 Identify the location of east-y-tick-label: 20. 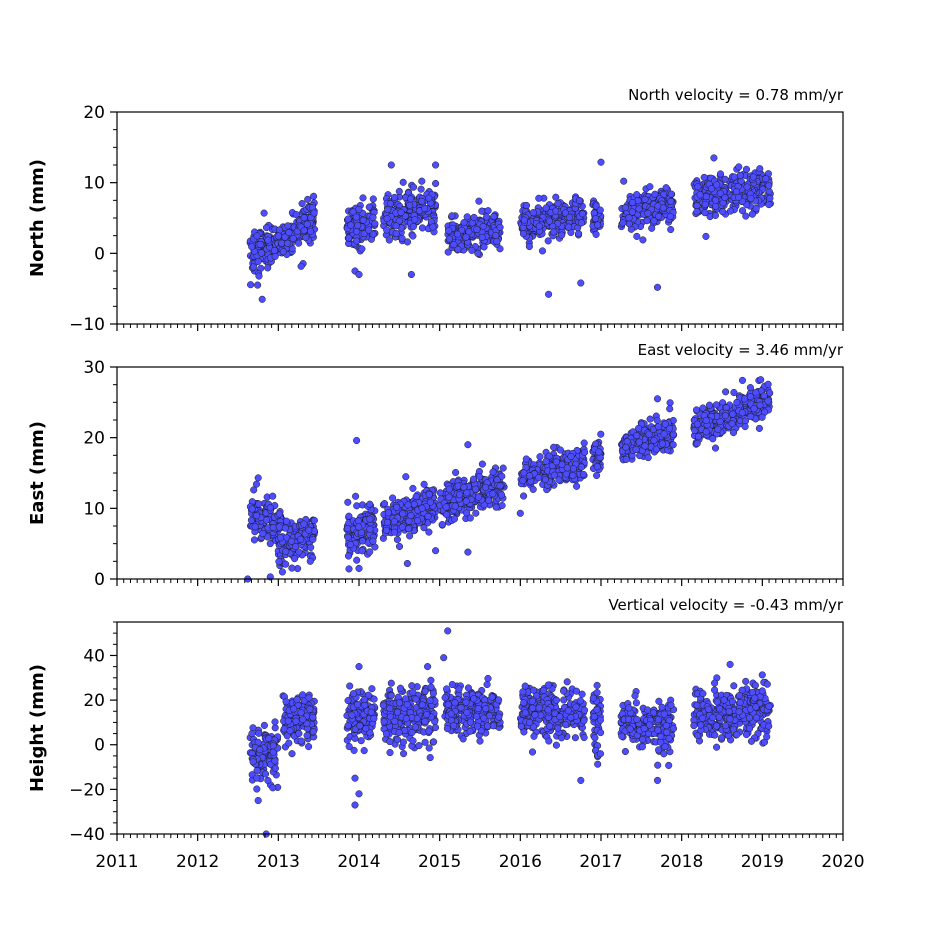
(94, 439).